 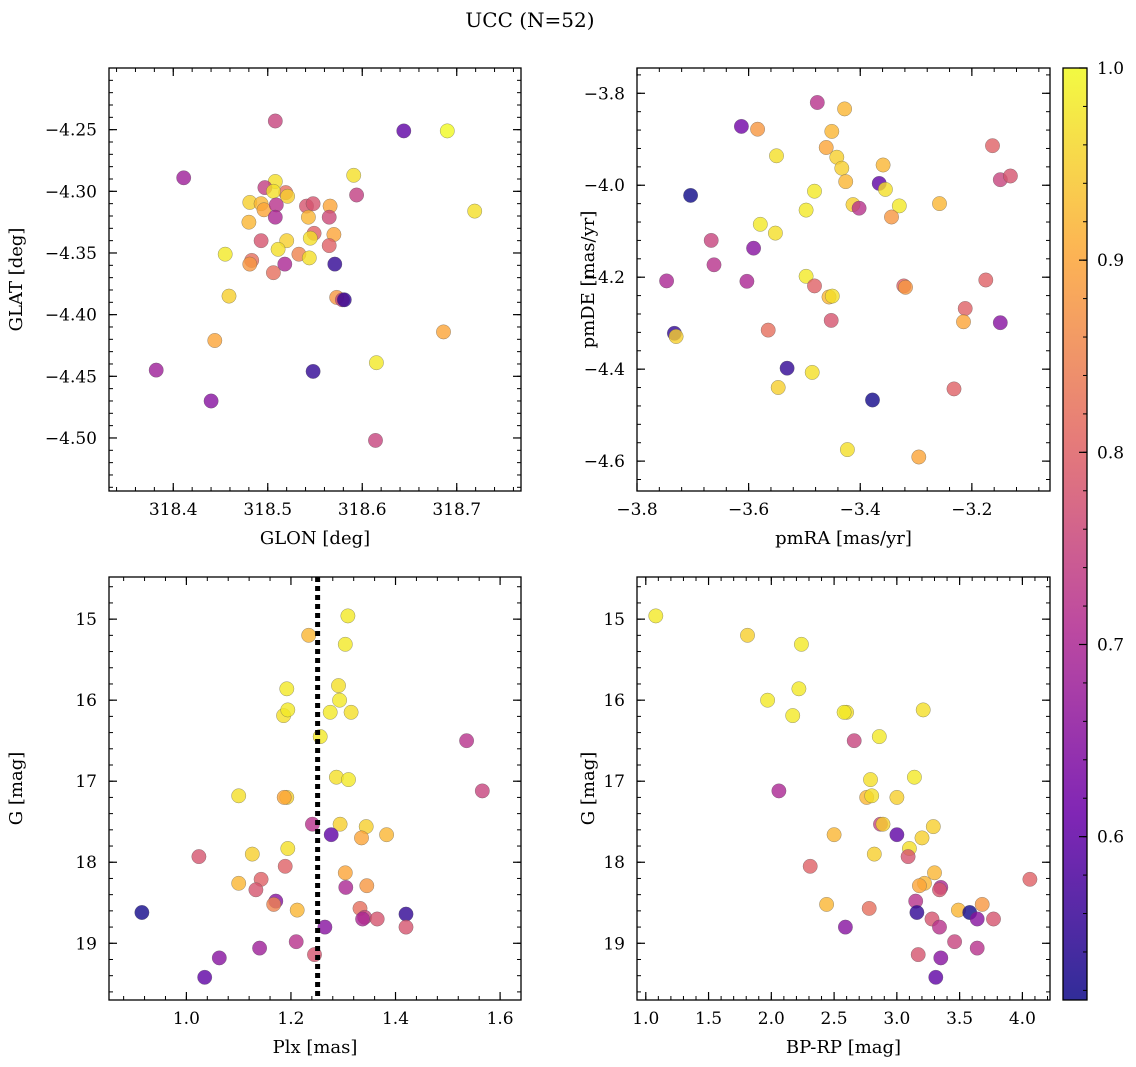 What do you see at coordinates (267, 510) in the screenshot?
I see `x-tick-label: 318.5` at bounding box center [267, 510].